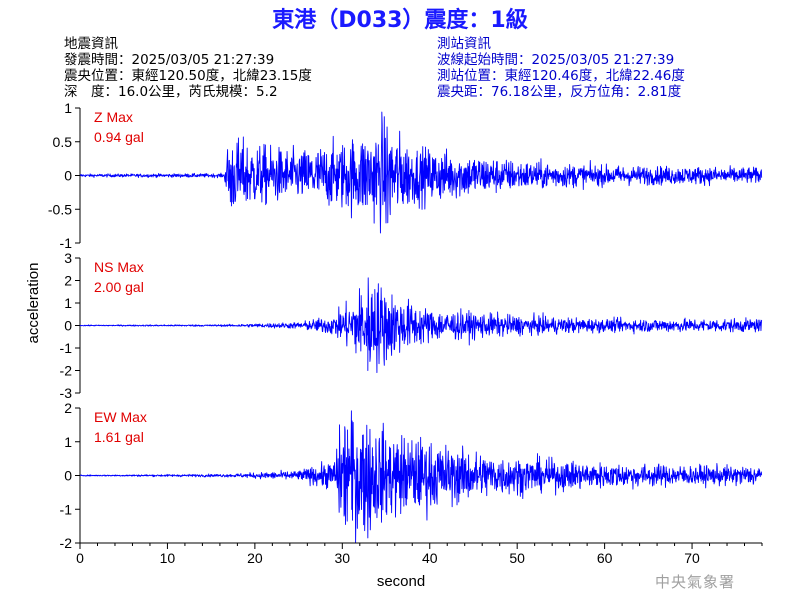 This screenshot has width=800, height=600. I want to click on trace-ns, so click(421, 325).